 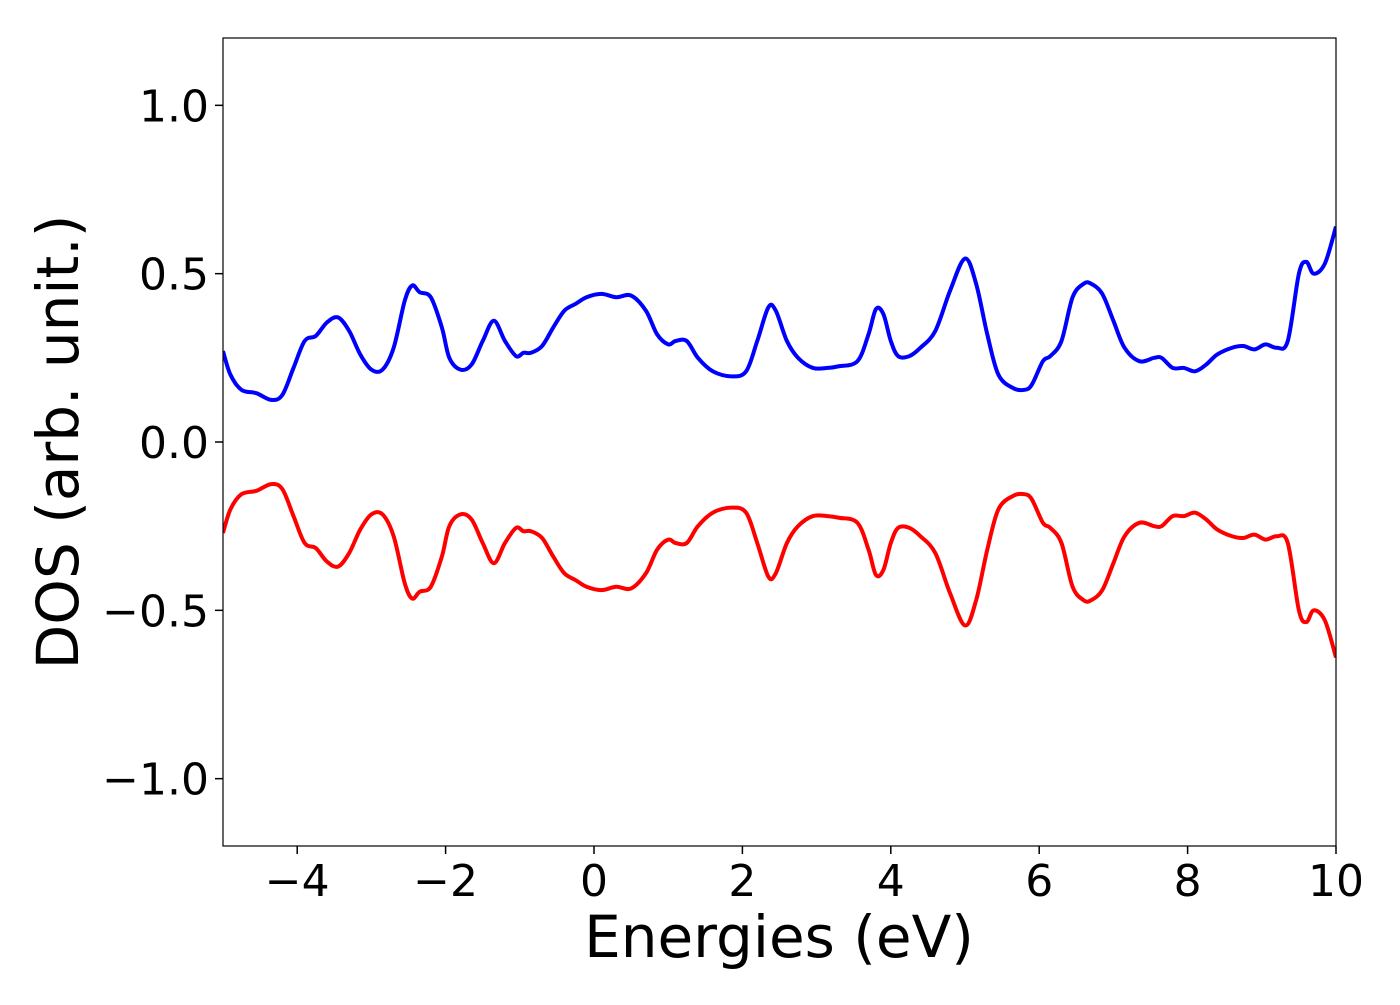 I want to click on y-axis: 1.0 0.5 0.0 −0.5 −1.0, so click(x=162, y=443).